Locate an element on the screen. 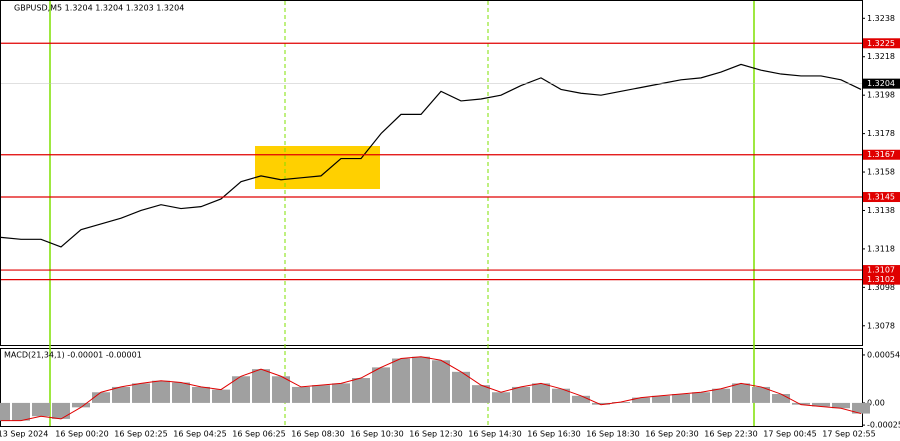 This screenshot has height=441, width=900. highlight-box is located at coordinates (317, 167).